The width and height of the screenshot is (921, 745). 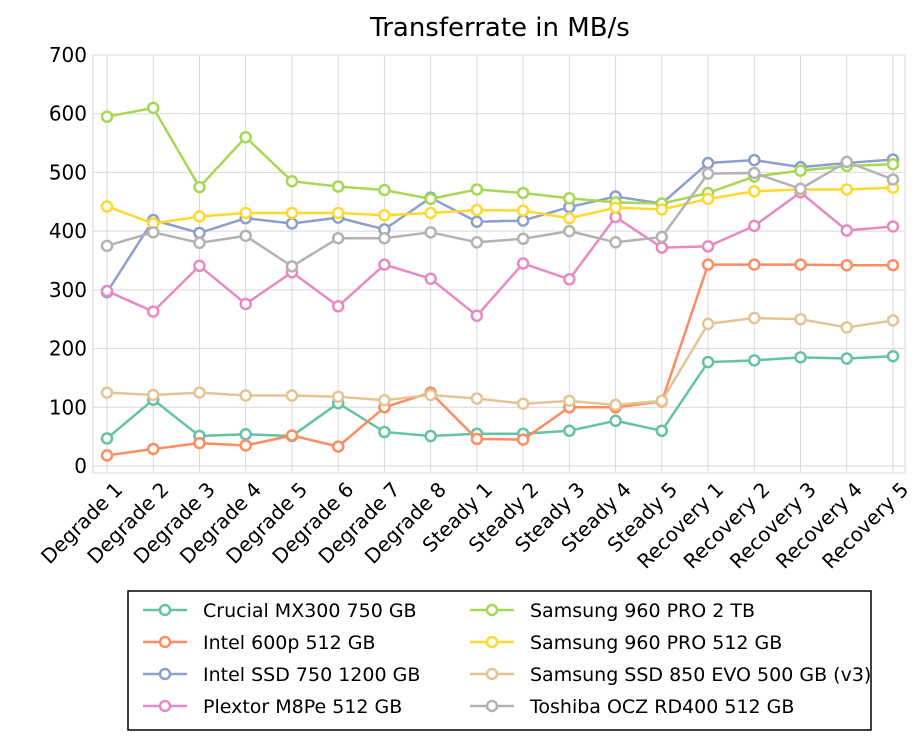 I want to click on legend-label: Samsung 960 PRO 512 GB, so click(x=656, y=643).